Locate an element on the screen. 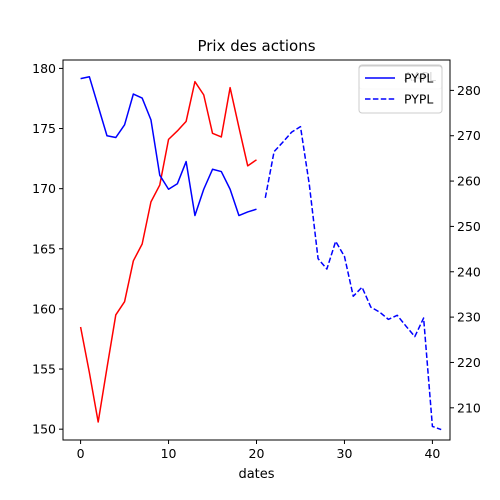 The width and height of the screenshot is (500, 500). y-tick-label: 170 is located at coordinates (44, 188).